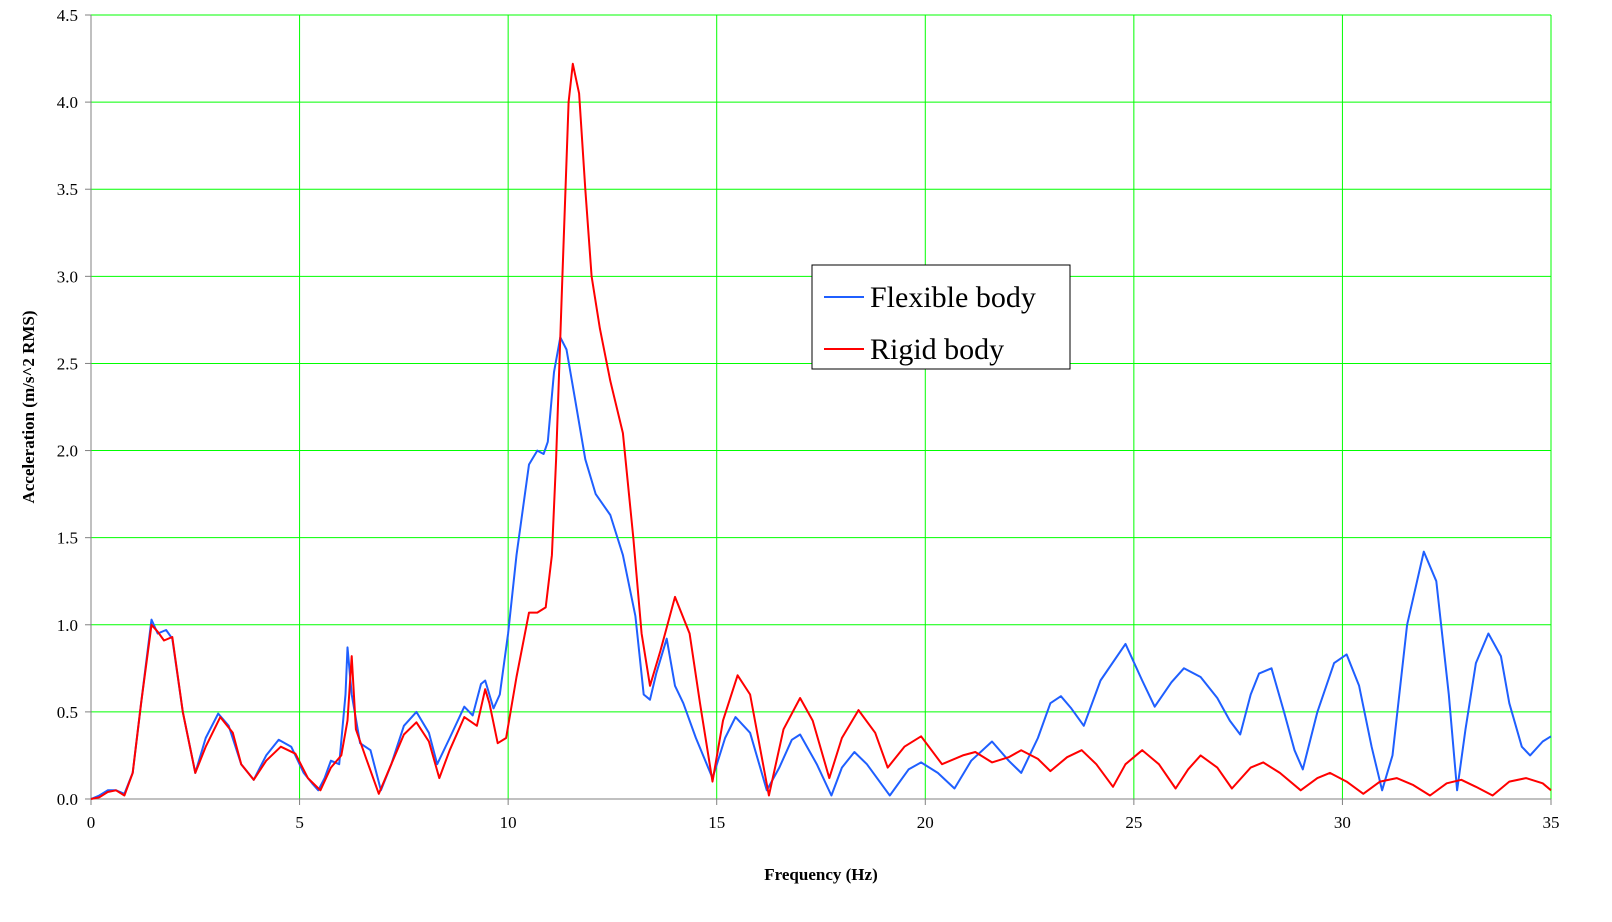  I want to click on y-tick-label: 1.0, so click(67, 625).